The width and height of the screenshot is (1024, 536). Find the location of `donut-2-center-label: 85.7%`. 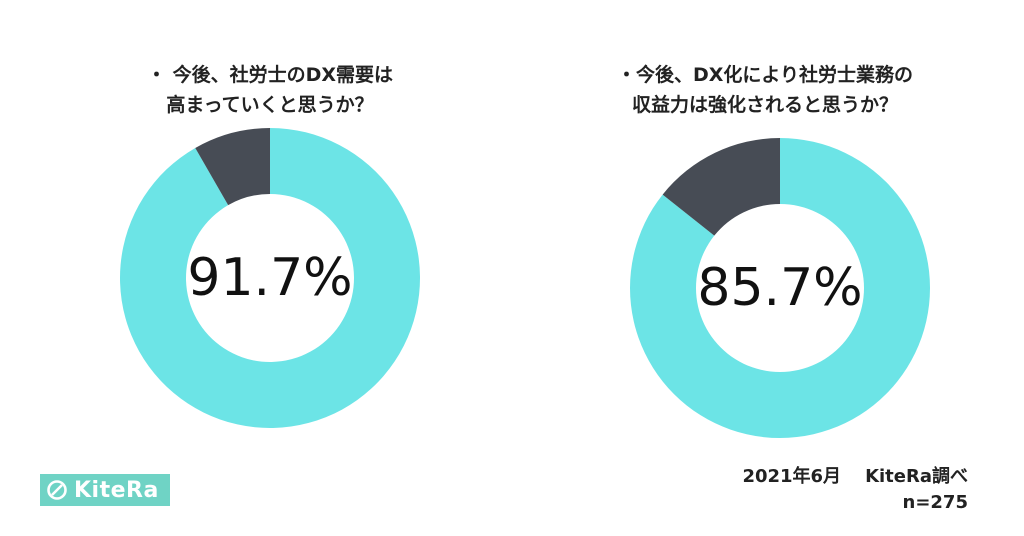

donut-2-center-label: 85.7% is located at coordinates (779, 288).